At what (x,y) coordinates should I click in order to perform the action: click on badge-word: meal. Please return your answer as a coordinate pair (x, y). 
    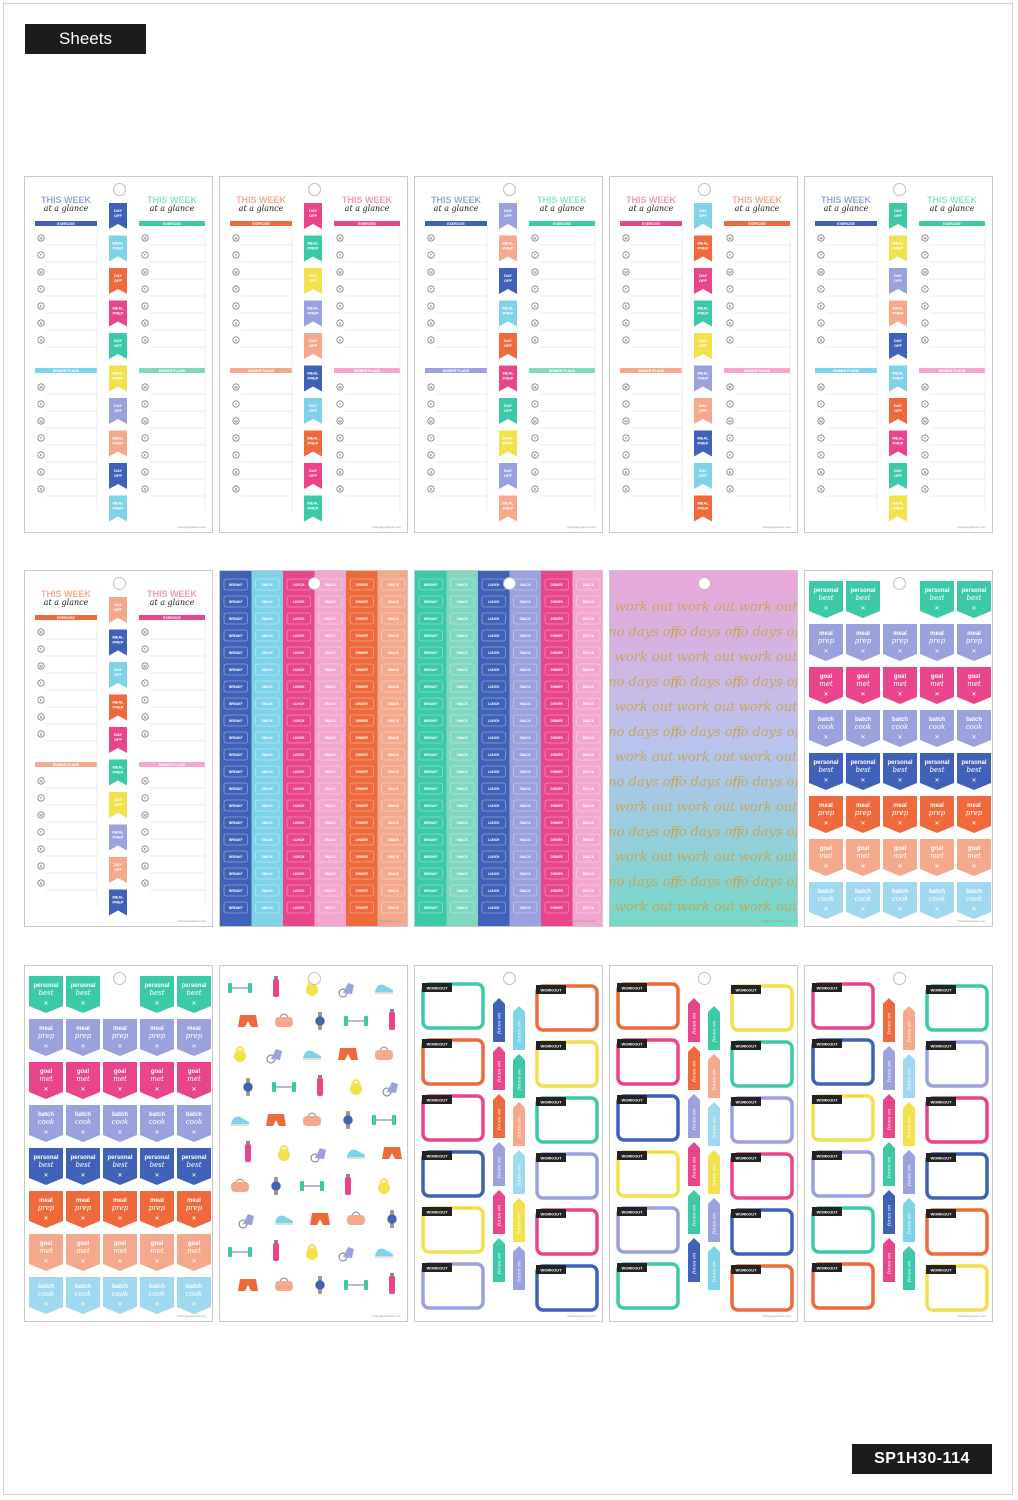
    Looking at the image, I should click on (83, 1201).